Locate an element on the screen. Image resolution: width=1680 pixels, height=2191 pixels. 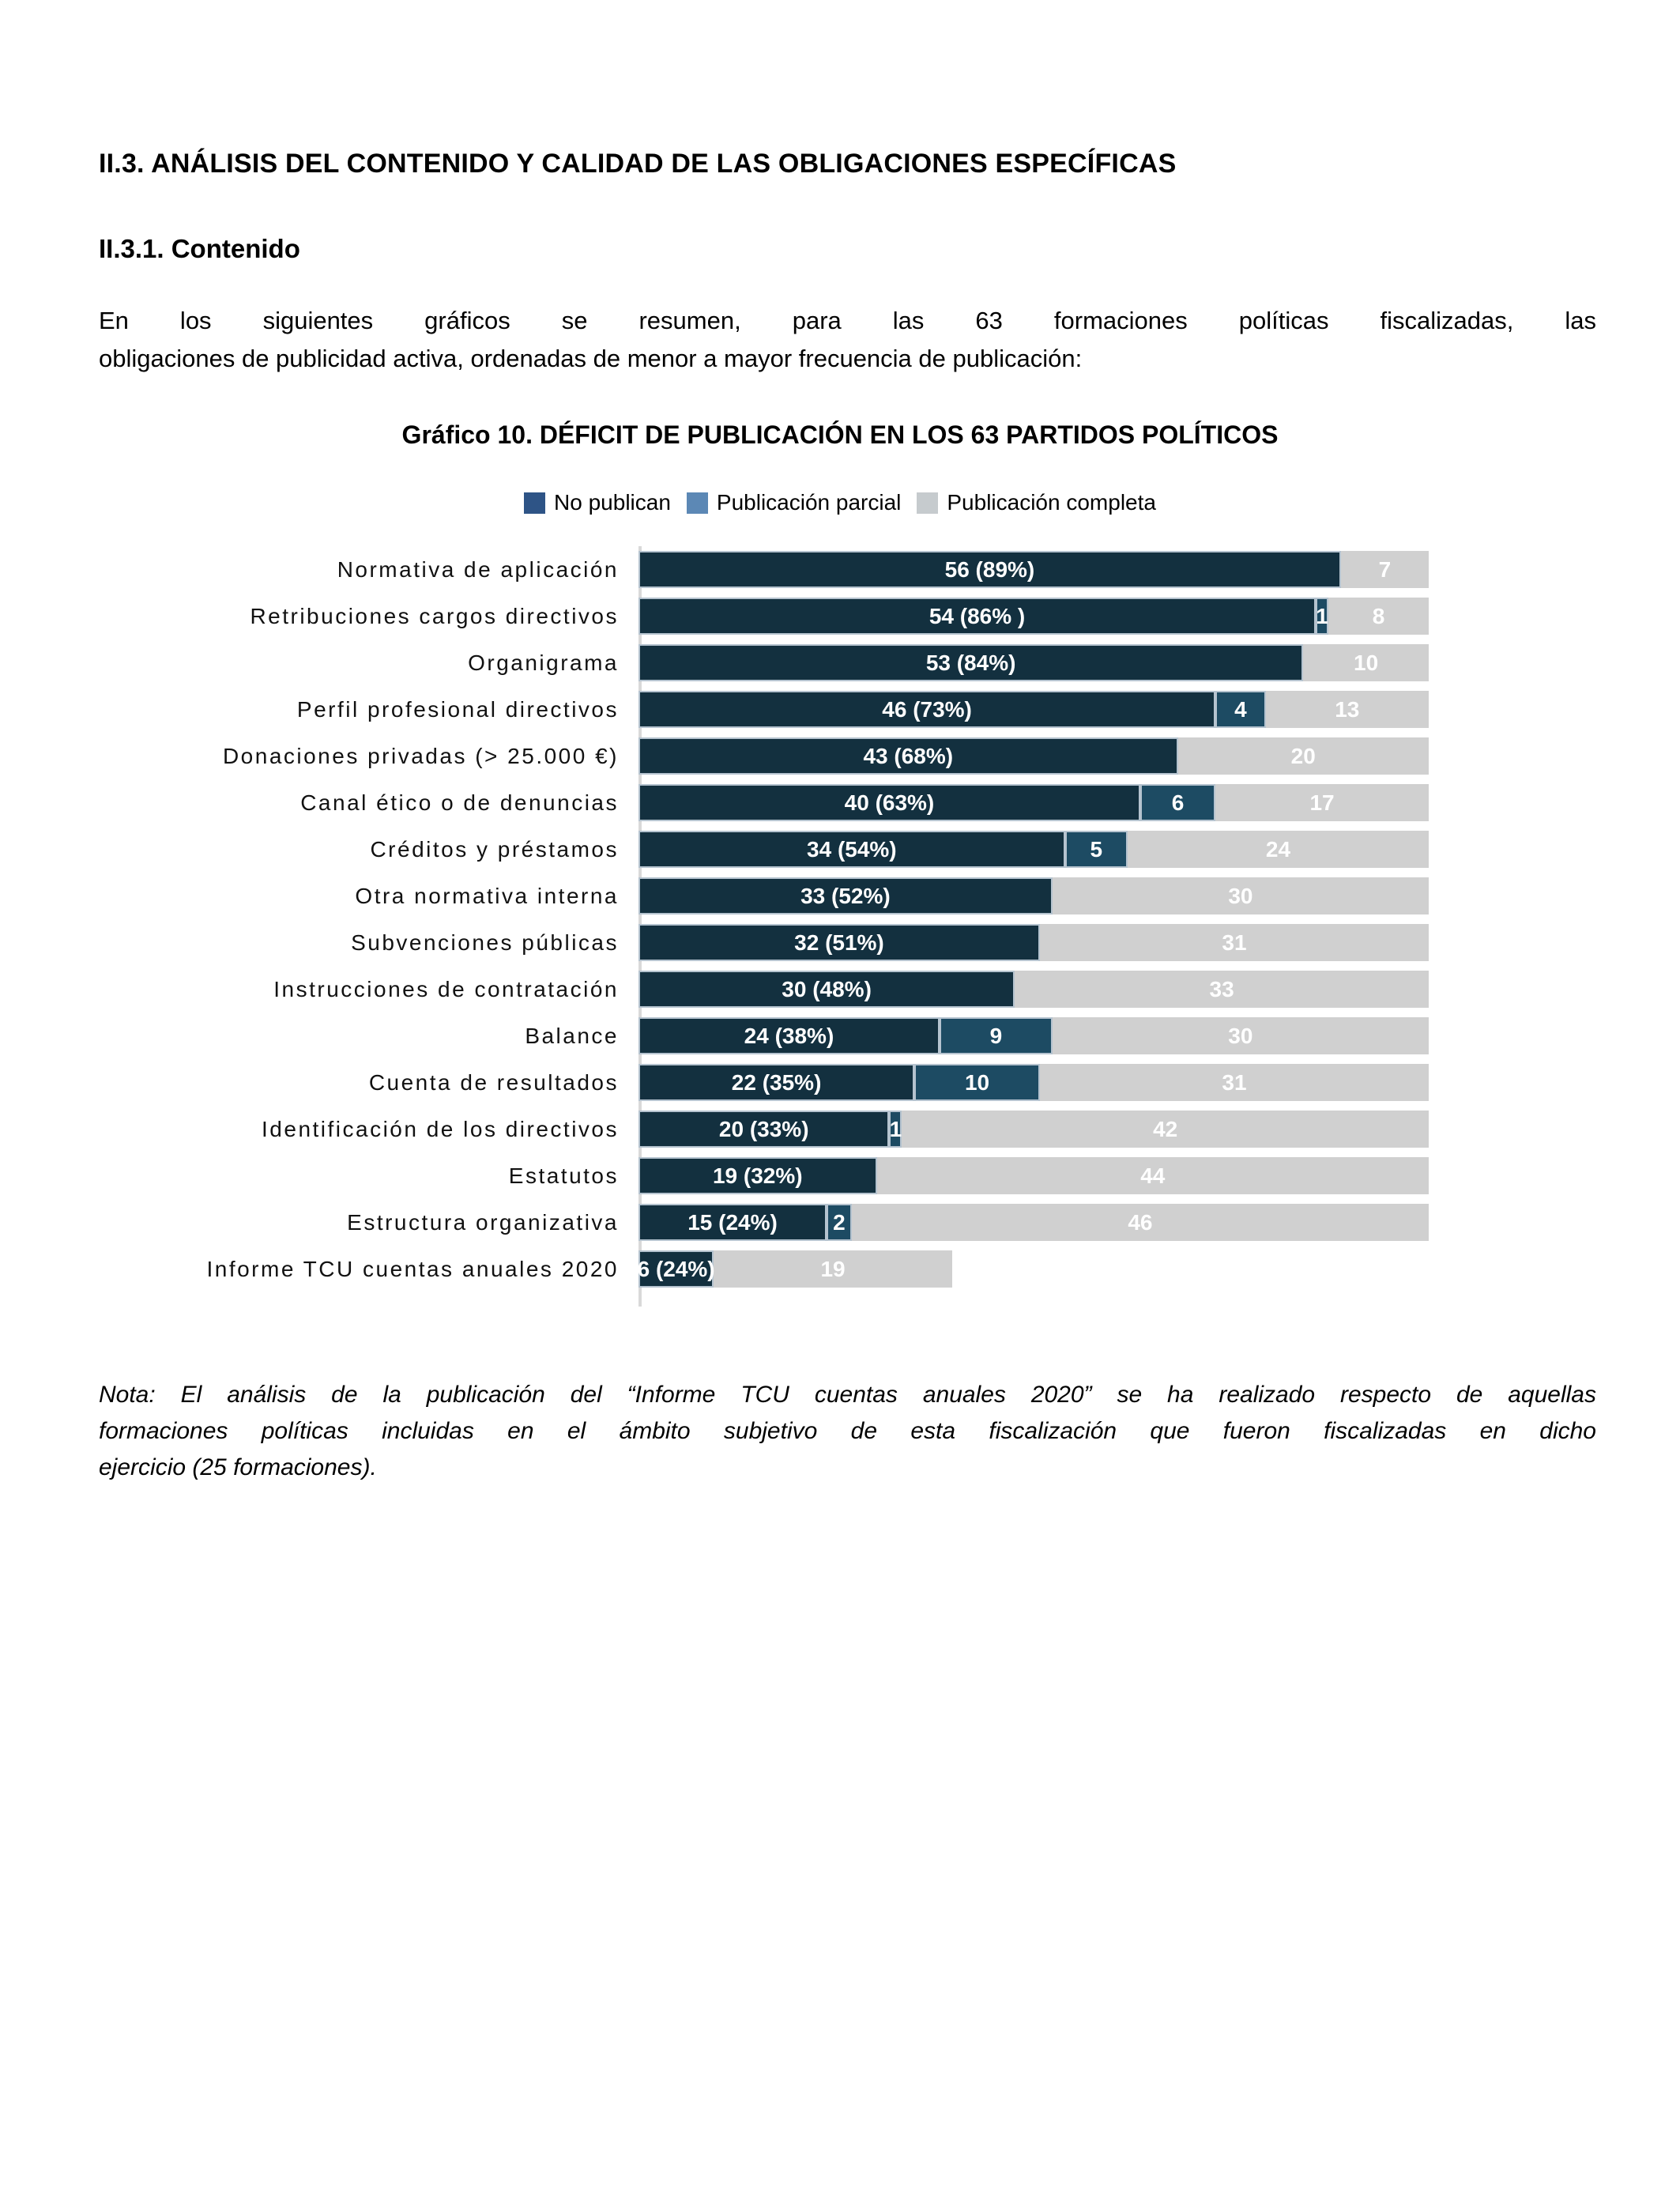
bar-segment-parcial: 2 is located at coordinates (839, 1222).